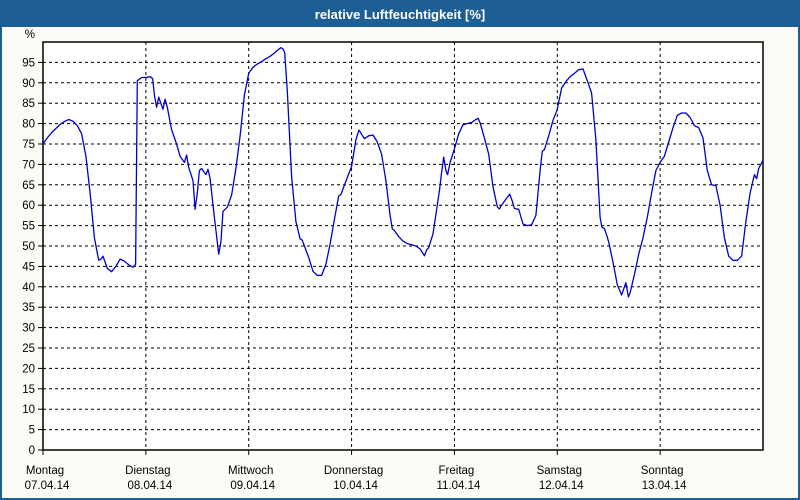  I want to click on day-label: Donnerstag, so click(353, 471).